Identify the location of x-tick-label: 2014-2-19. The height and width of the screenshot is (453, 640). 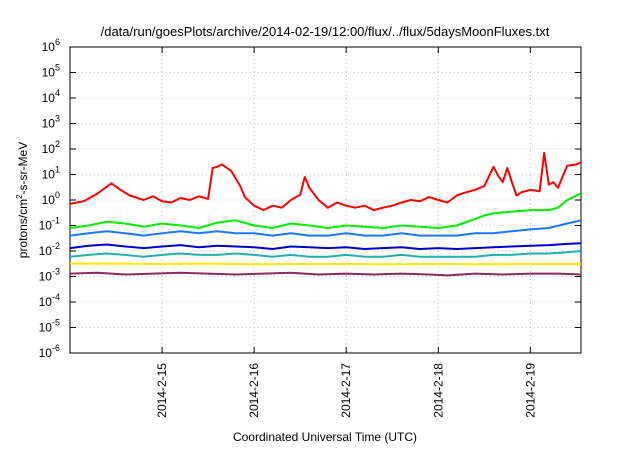
(530, 390).